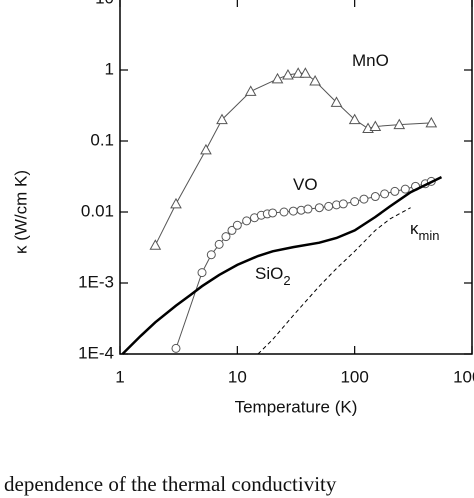 The width and height of the screenshot is (474, 498). I want to click on series-name: MnO, so click(370, 60).